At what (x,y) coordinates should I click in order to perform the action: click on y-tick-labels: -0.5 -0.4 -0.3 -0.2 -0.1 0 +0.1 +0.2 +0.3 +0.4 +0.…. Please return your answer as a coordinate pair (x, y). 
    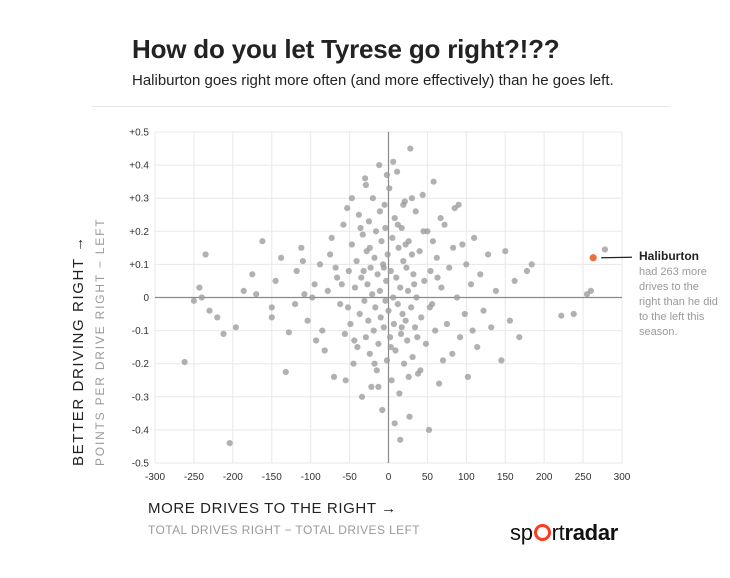
    Looking at the image, I should click on (139, 299).